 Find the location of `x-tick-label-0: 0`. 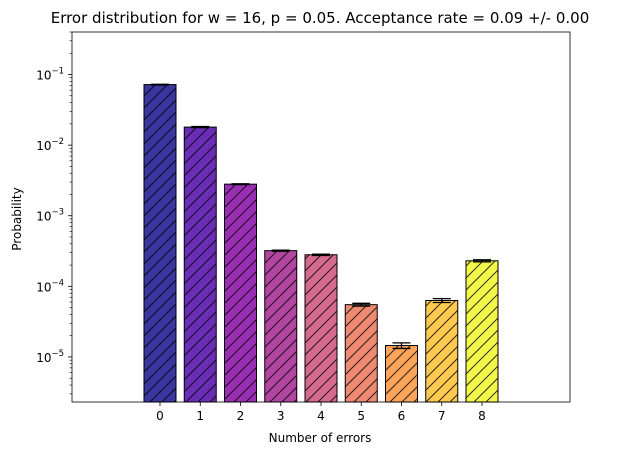

x-tick-label-0: 0 is located at coordinates (160, 416).